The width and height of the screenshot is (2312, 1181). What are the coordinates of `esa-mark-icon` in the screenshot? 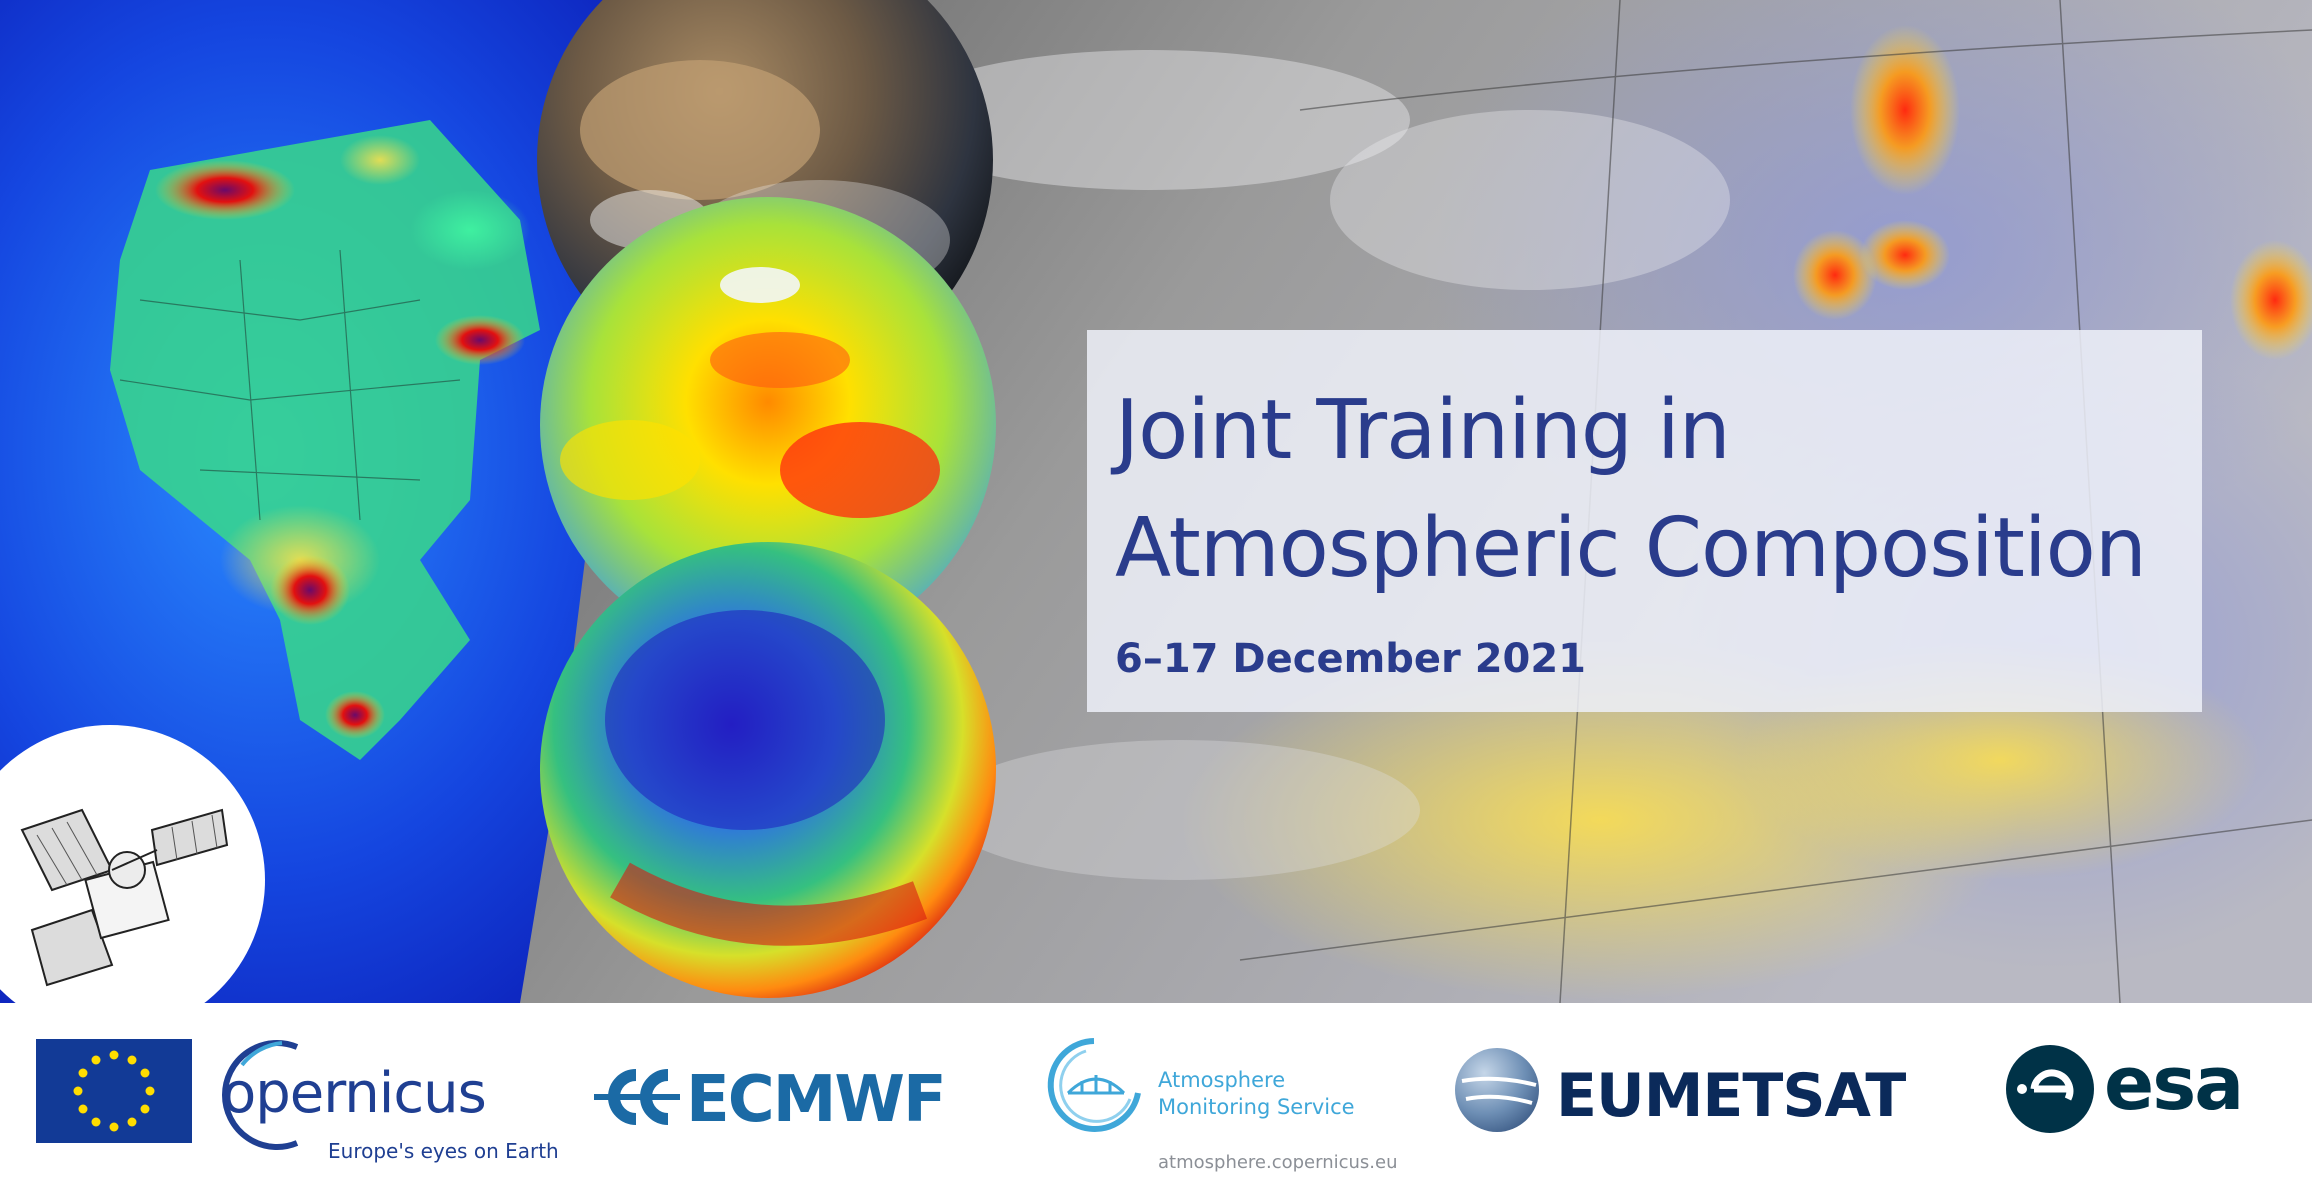 It's located at (2050, 1089).